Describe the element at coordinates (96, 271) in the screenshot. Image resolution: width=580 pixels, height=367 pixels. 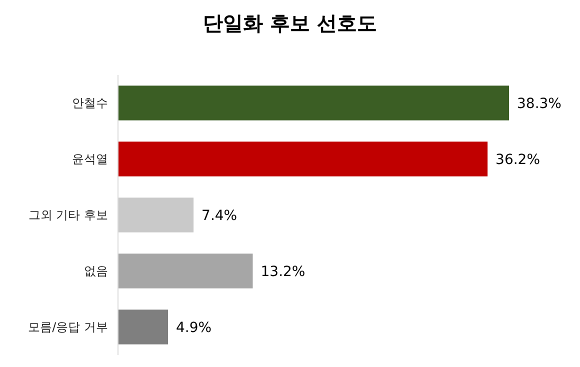
I see `y-tick-label: 없음` at that location.